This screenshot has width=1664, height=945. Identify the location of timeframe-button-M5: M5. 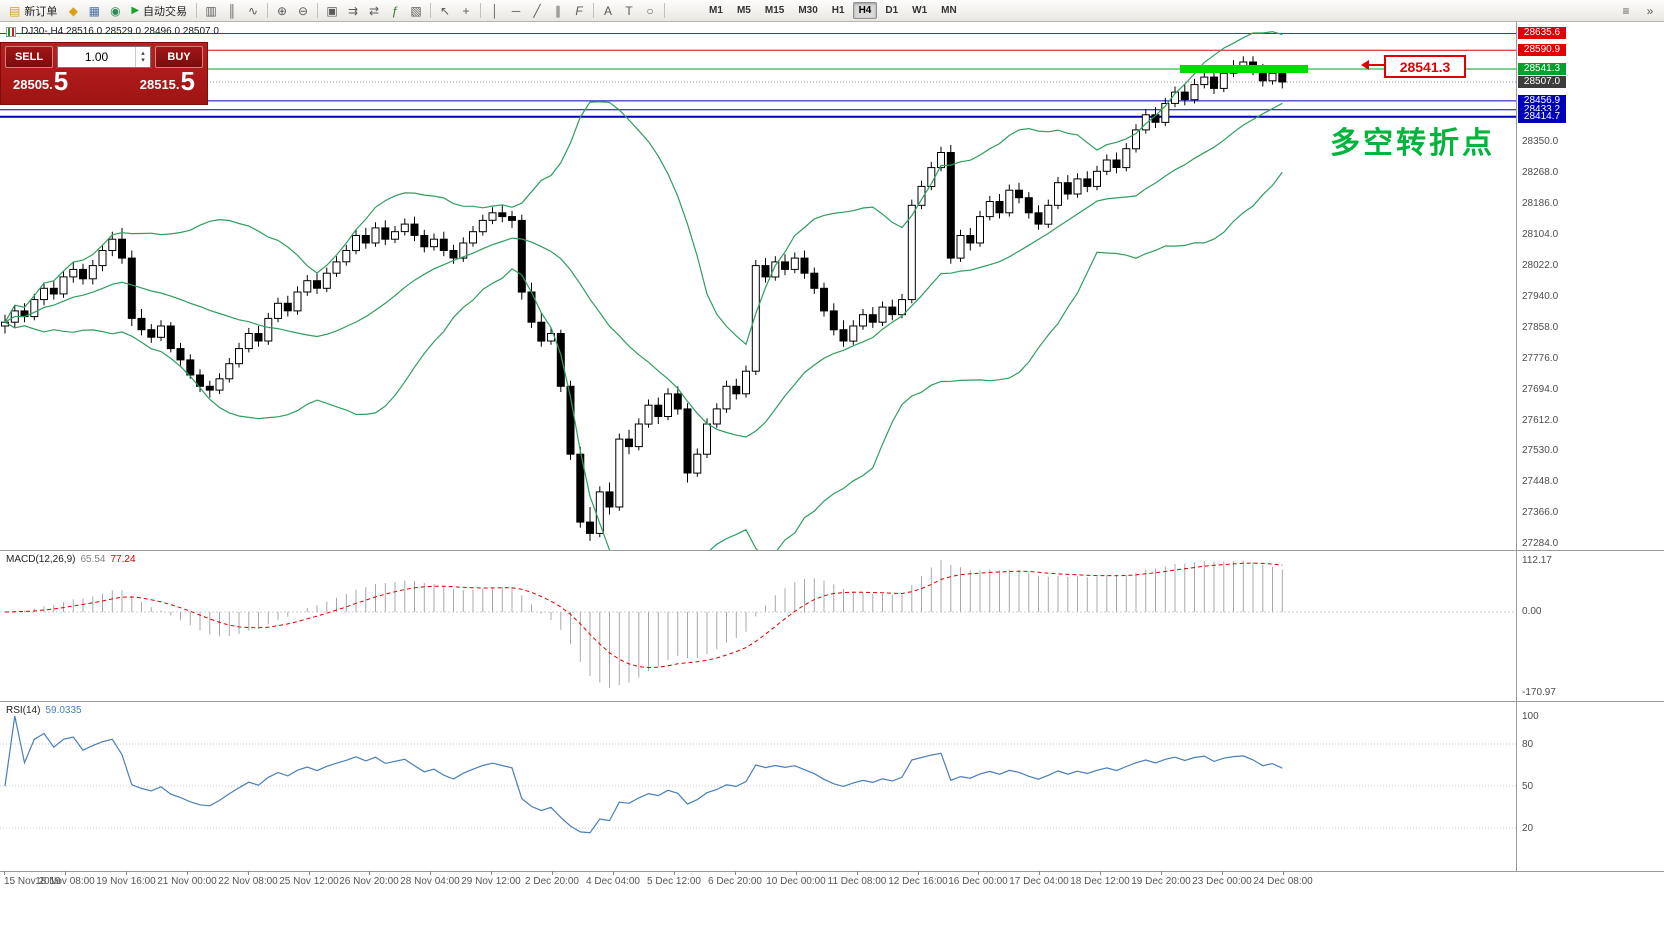
(743, 10).